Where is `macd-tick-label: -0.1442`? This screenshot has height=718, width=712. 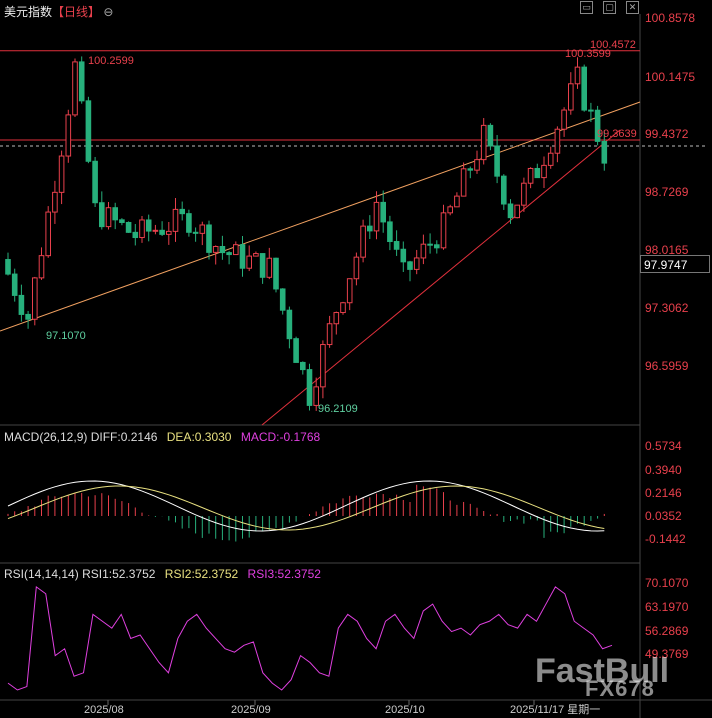
macd-tick-label: -0.1442 is located at coordinates (665, 539).